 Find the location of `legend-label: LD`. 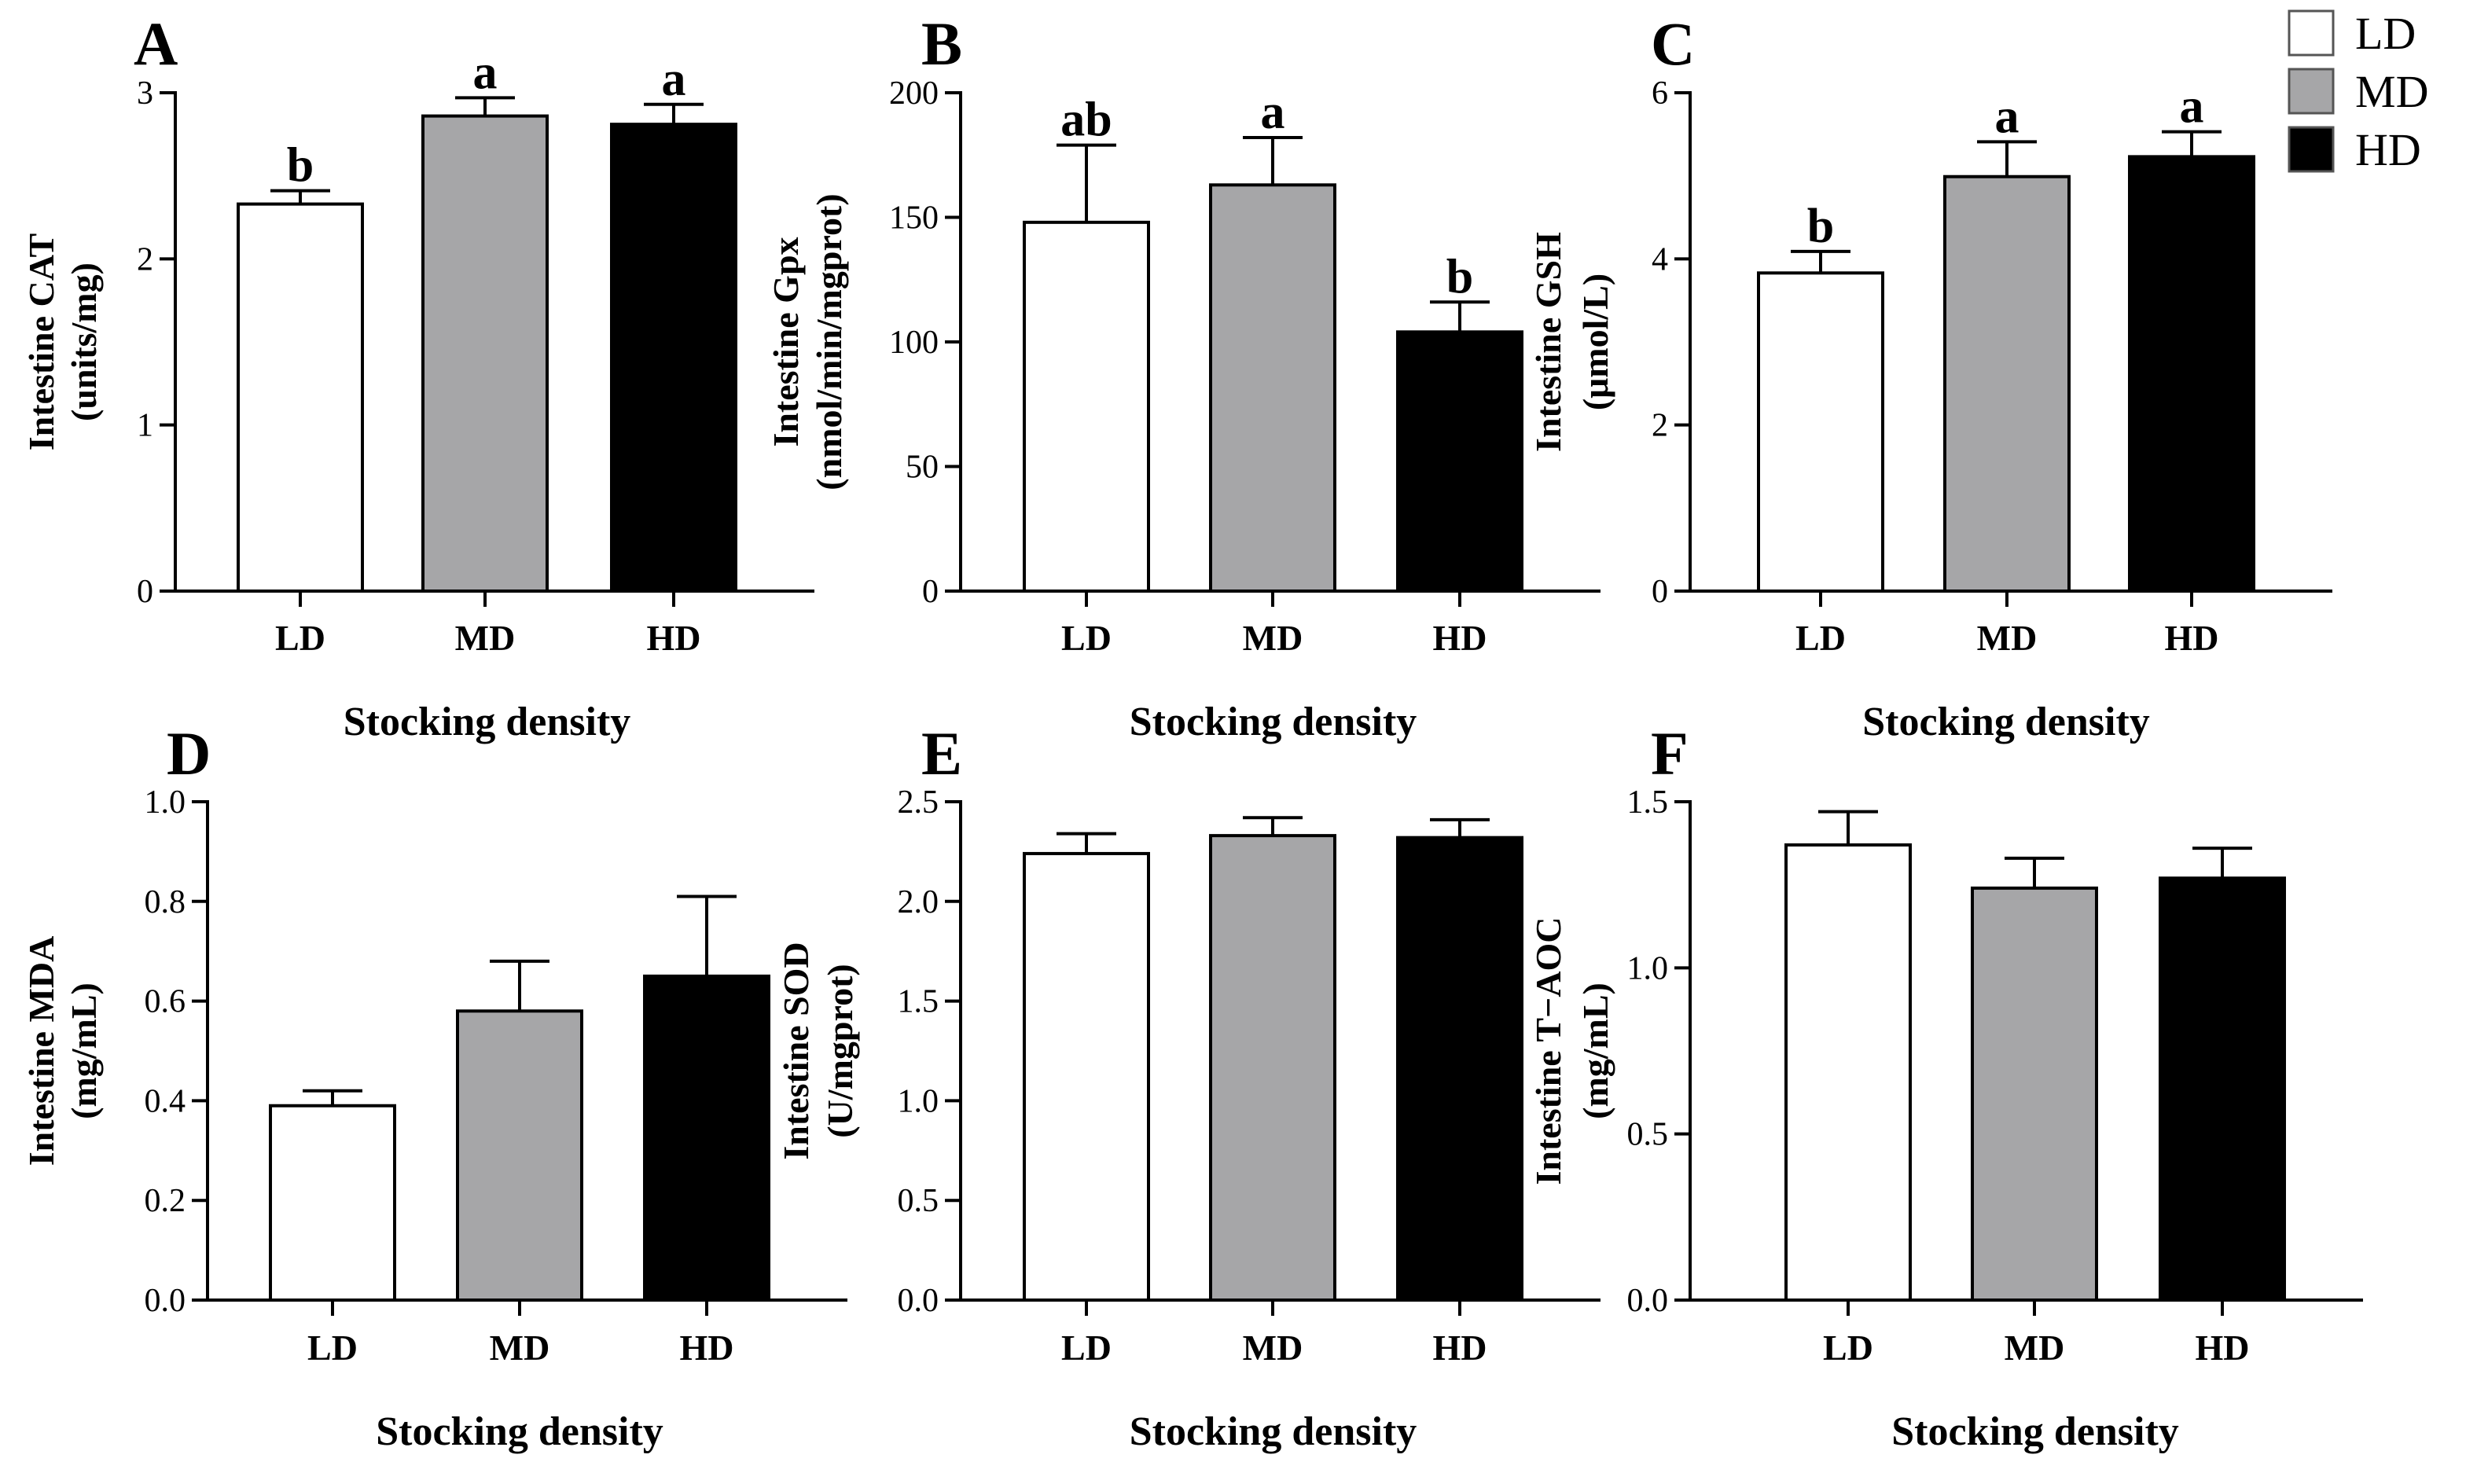

legend-label: LD is located at coordinates (2385, 33).